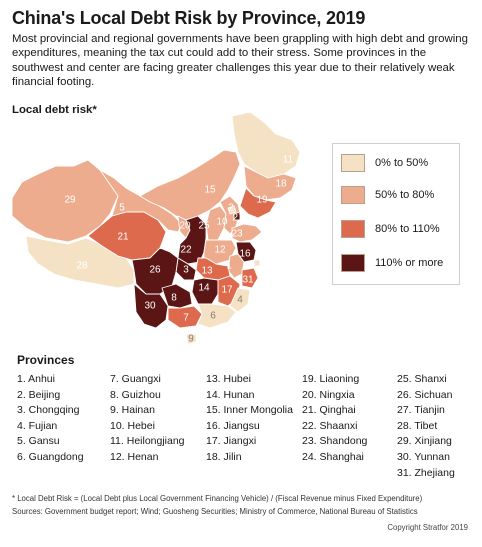 Image resolution: width=482 pixels, height=547 pixels. Describe the element at coordinates (405, 195) in the screenshot. I see `legend-label: 50% to 80%` at that location.